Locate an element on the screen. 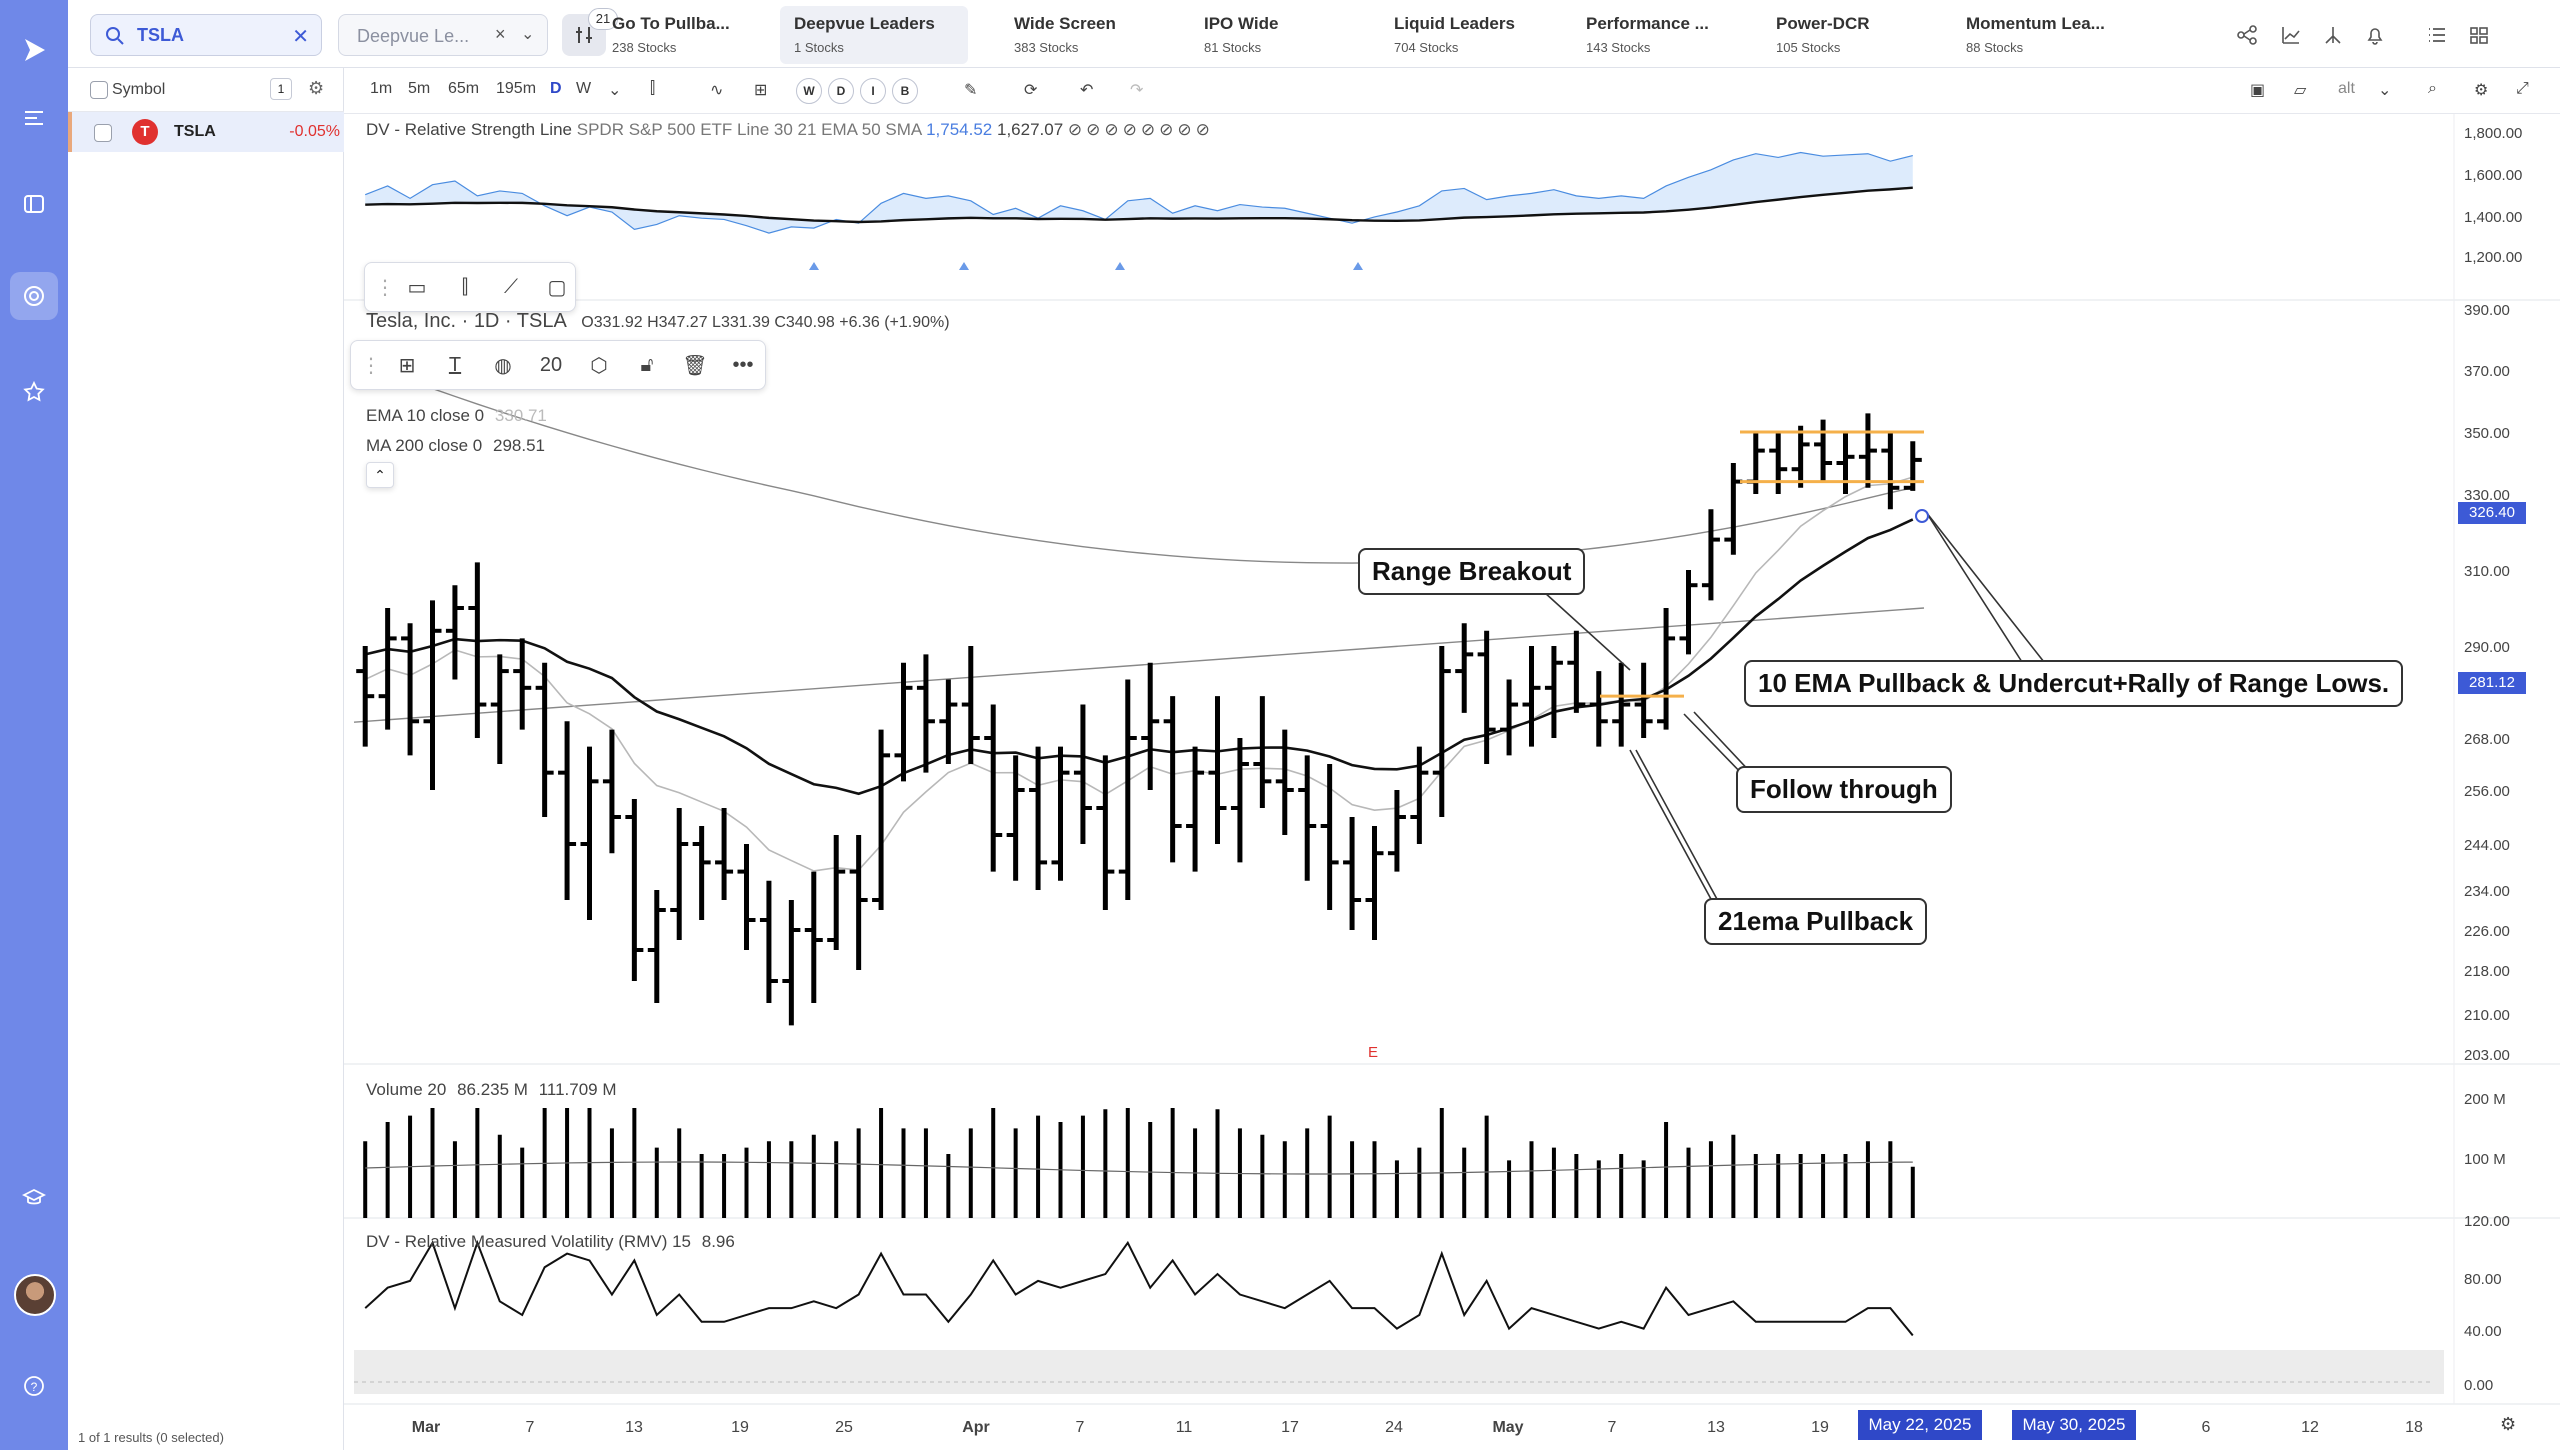  font-size-value: 20 is located at coordinates (551, 364).